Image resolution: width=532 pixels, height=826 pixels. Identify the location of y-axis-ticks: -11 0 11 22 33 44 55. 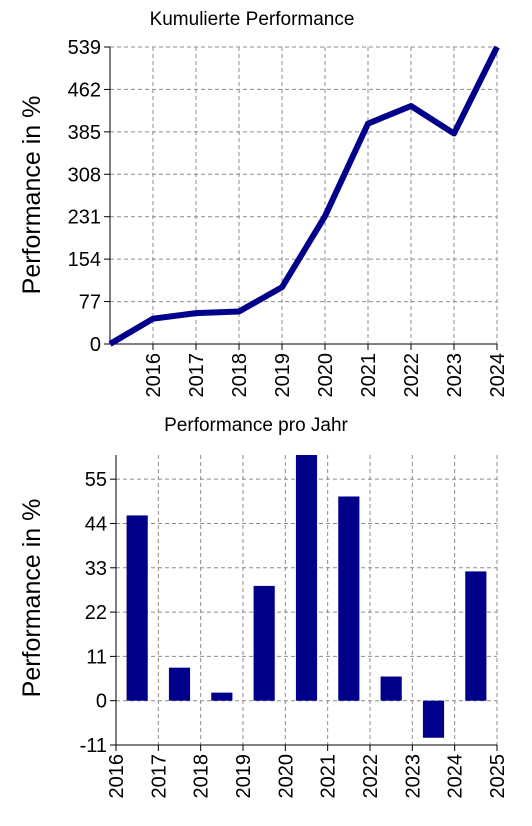
(98, 613).